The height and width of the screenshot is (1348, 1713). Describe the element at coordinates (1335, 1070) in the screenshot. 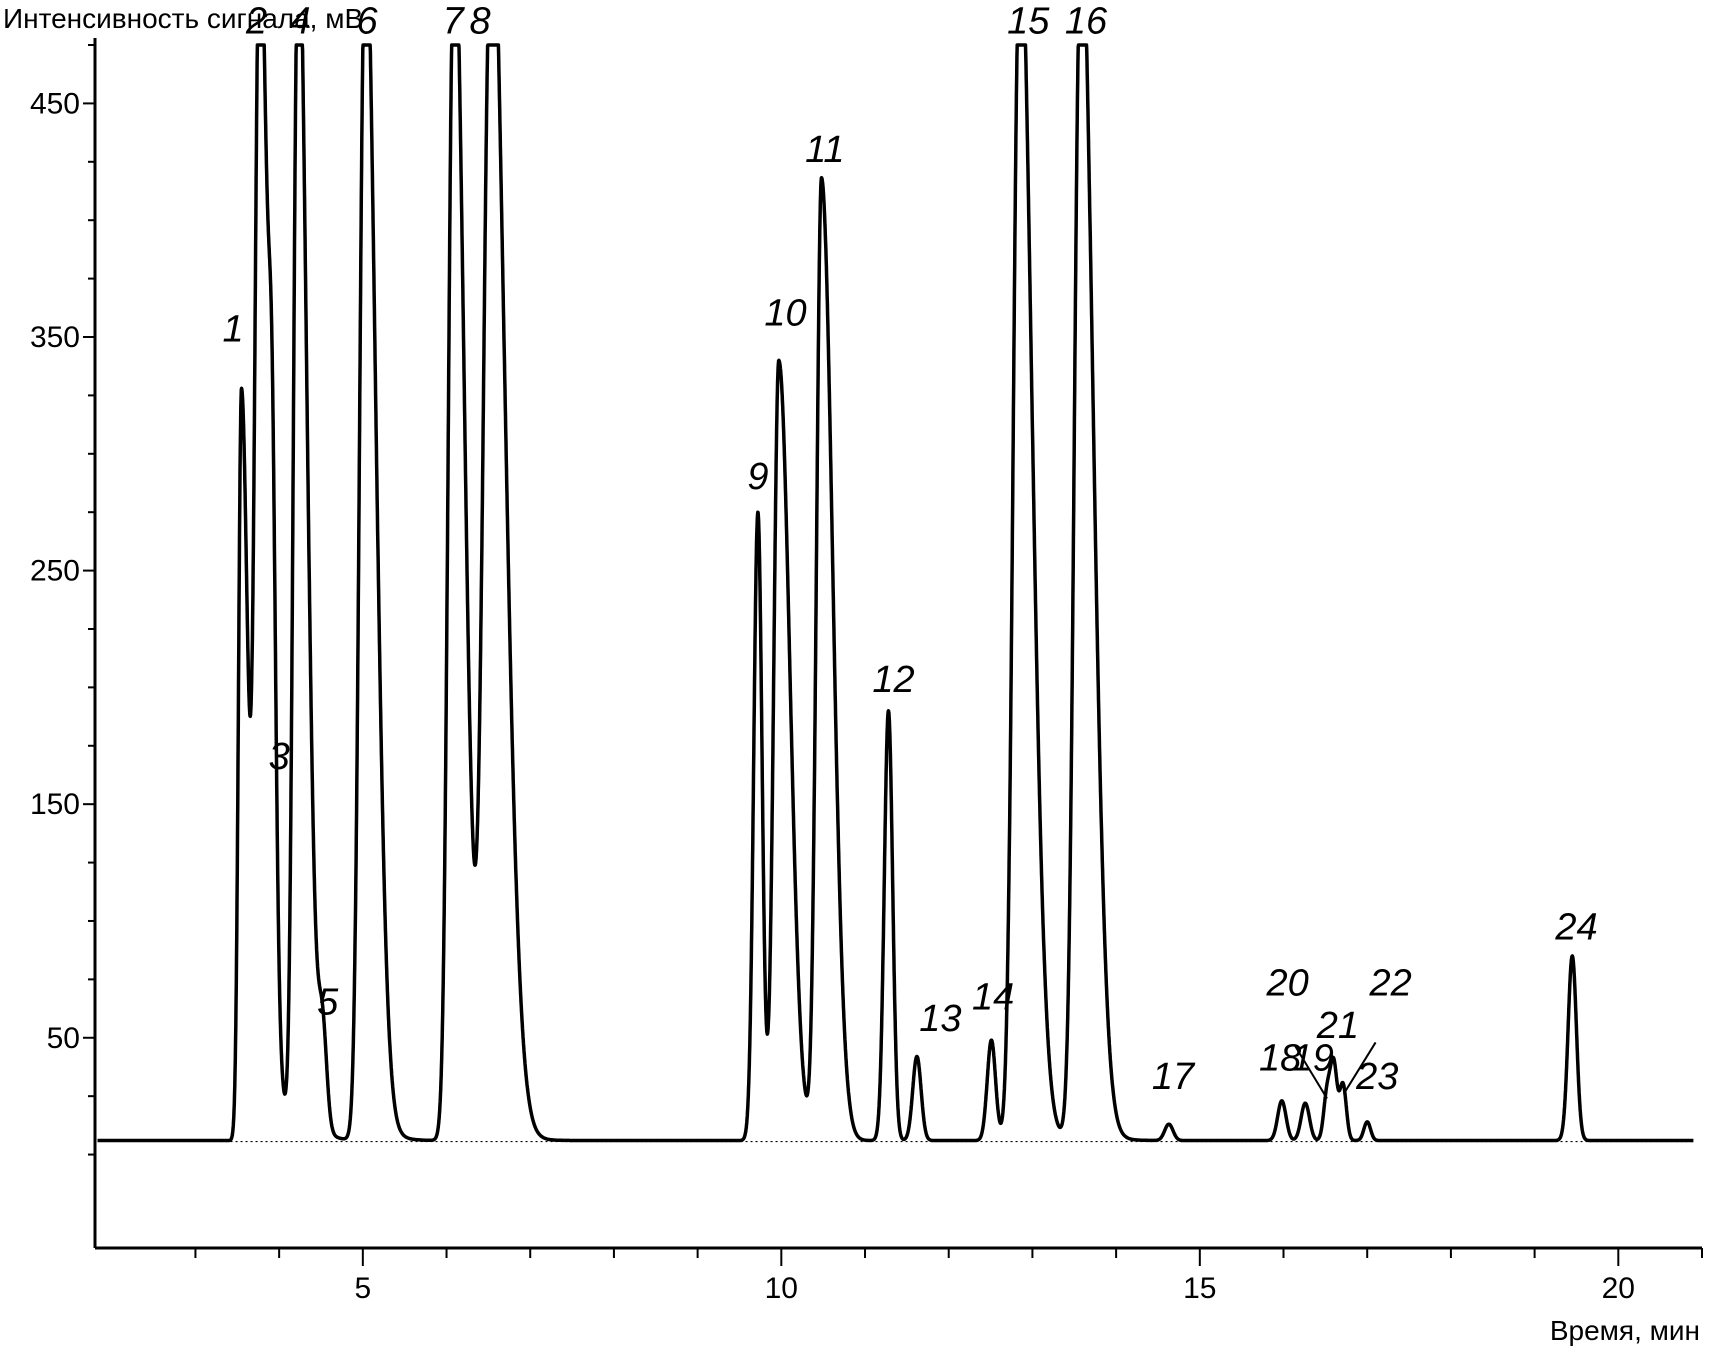

I see `label-leader-lines` at that location.